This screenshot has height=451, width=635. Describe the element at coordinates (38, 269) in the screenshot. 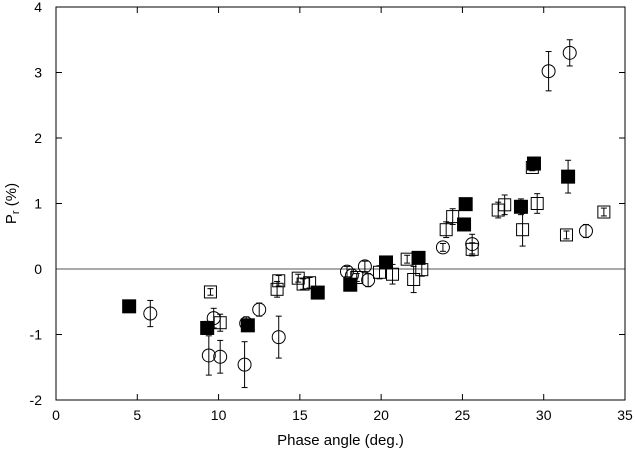

I see `y-tick-label: 0` at that location.